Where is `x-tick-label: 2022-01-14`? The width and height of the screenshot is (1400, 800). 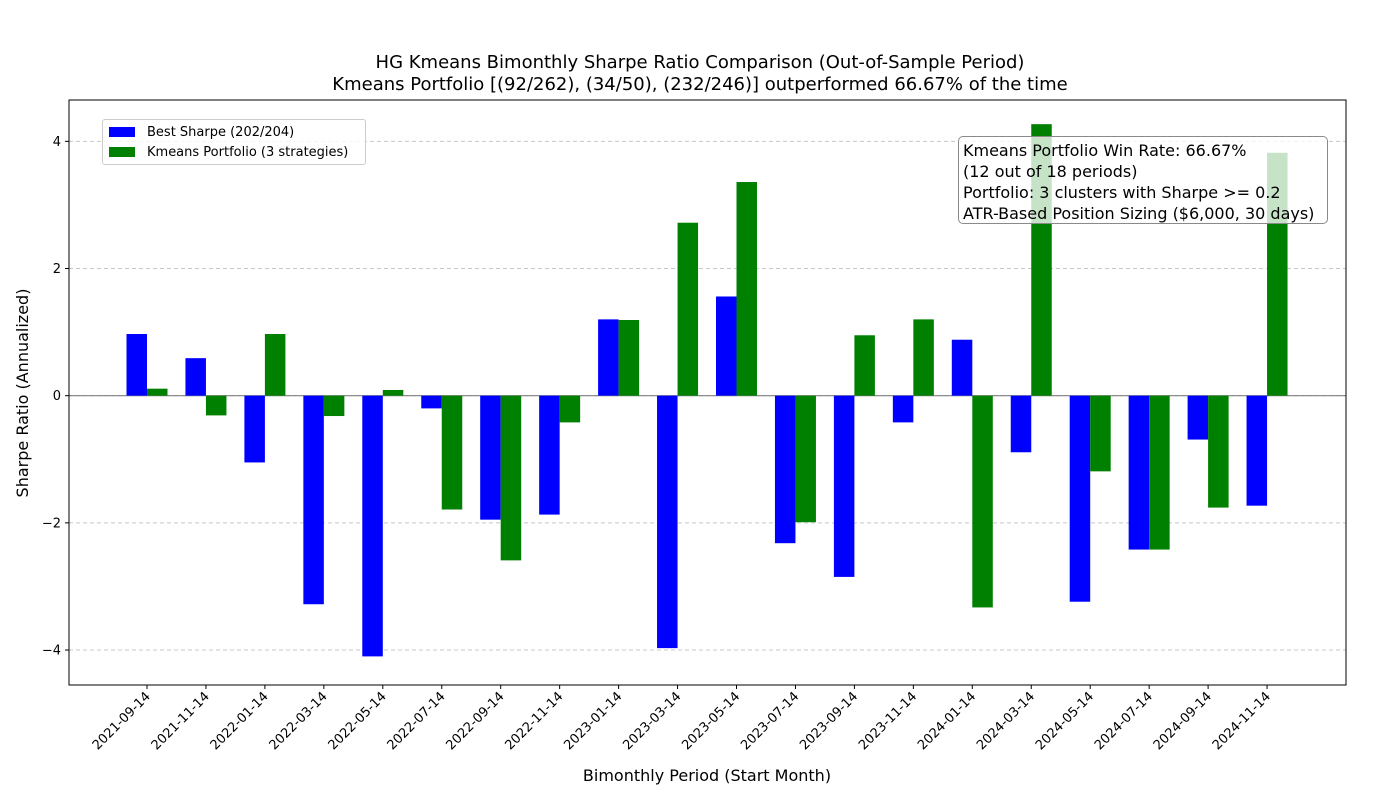 x-tick-label: 2022-01-14 is located at coordinates (240, 721).